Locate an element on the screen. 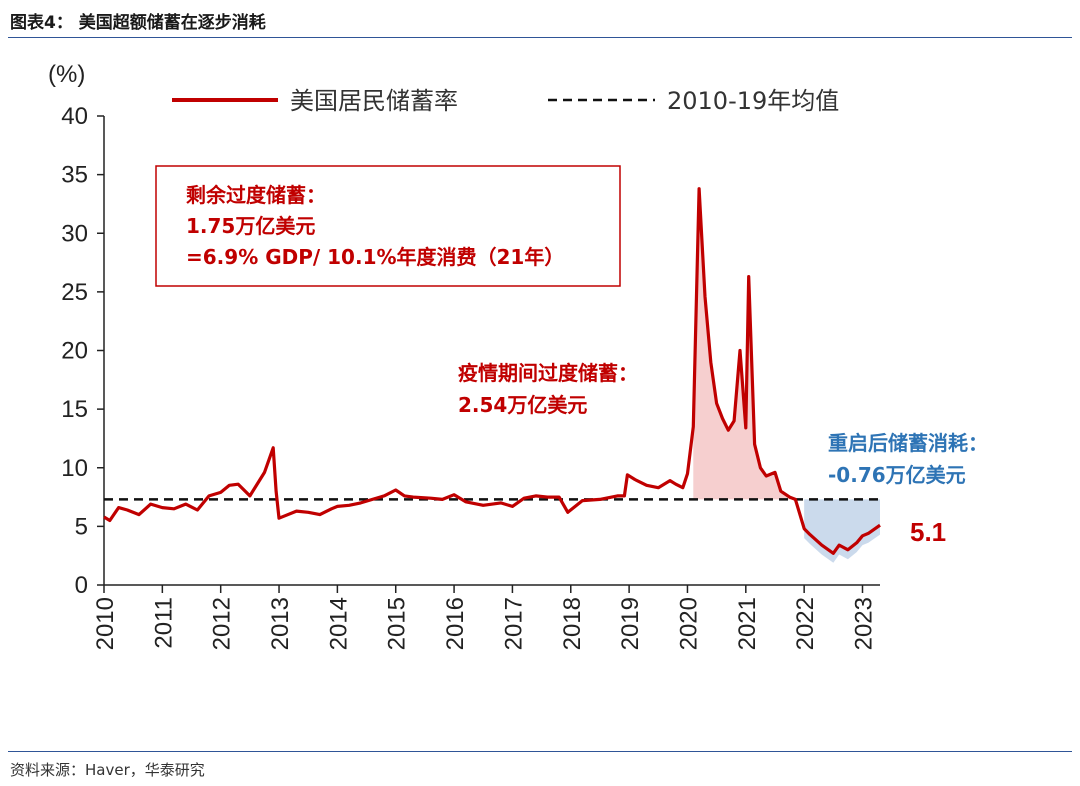 The width and height of the screenshot is (1080, 786). header-rule is located at coordinates (540, 37).